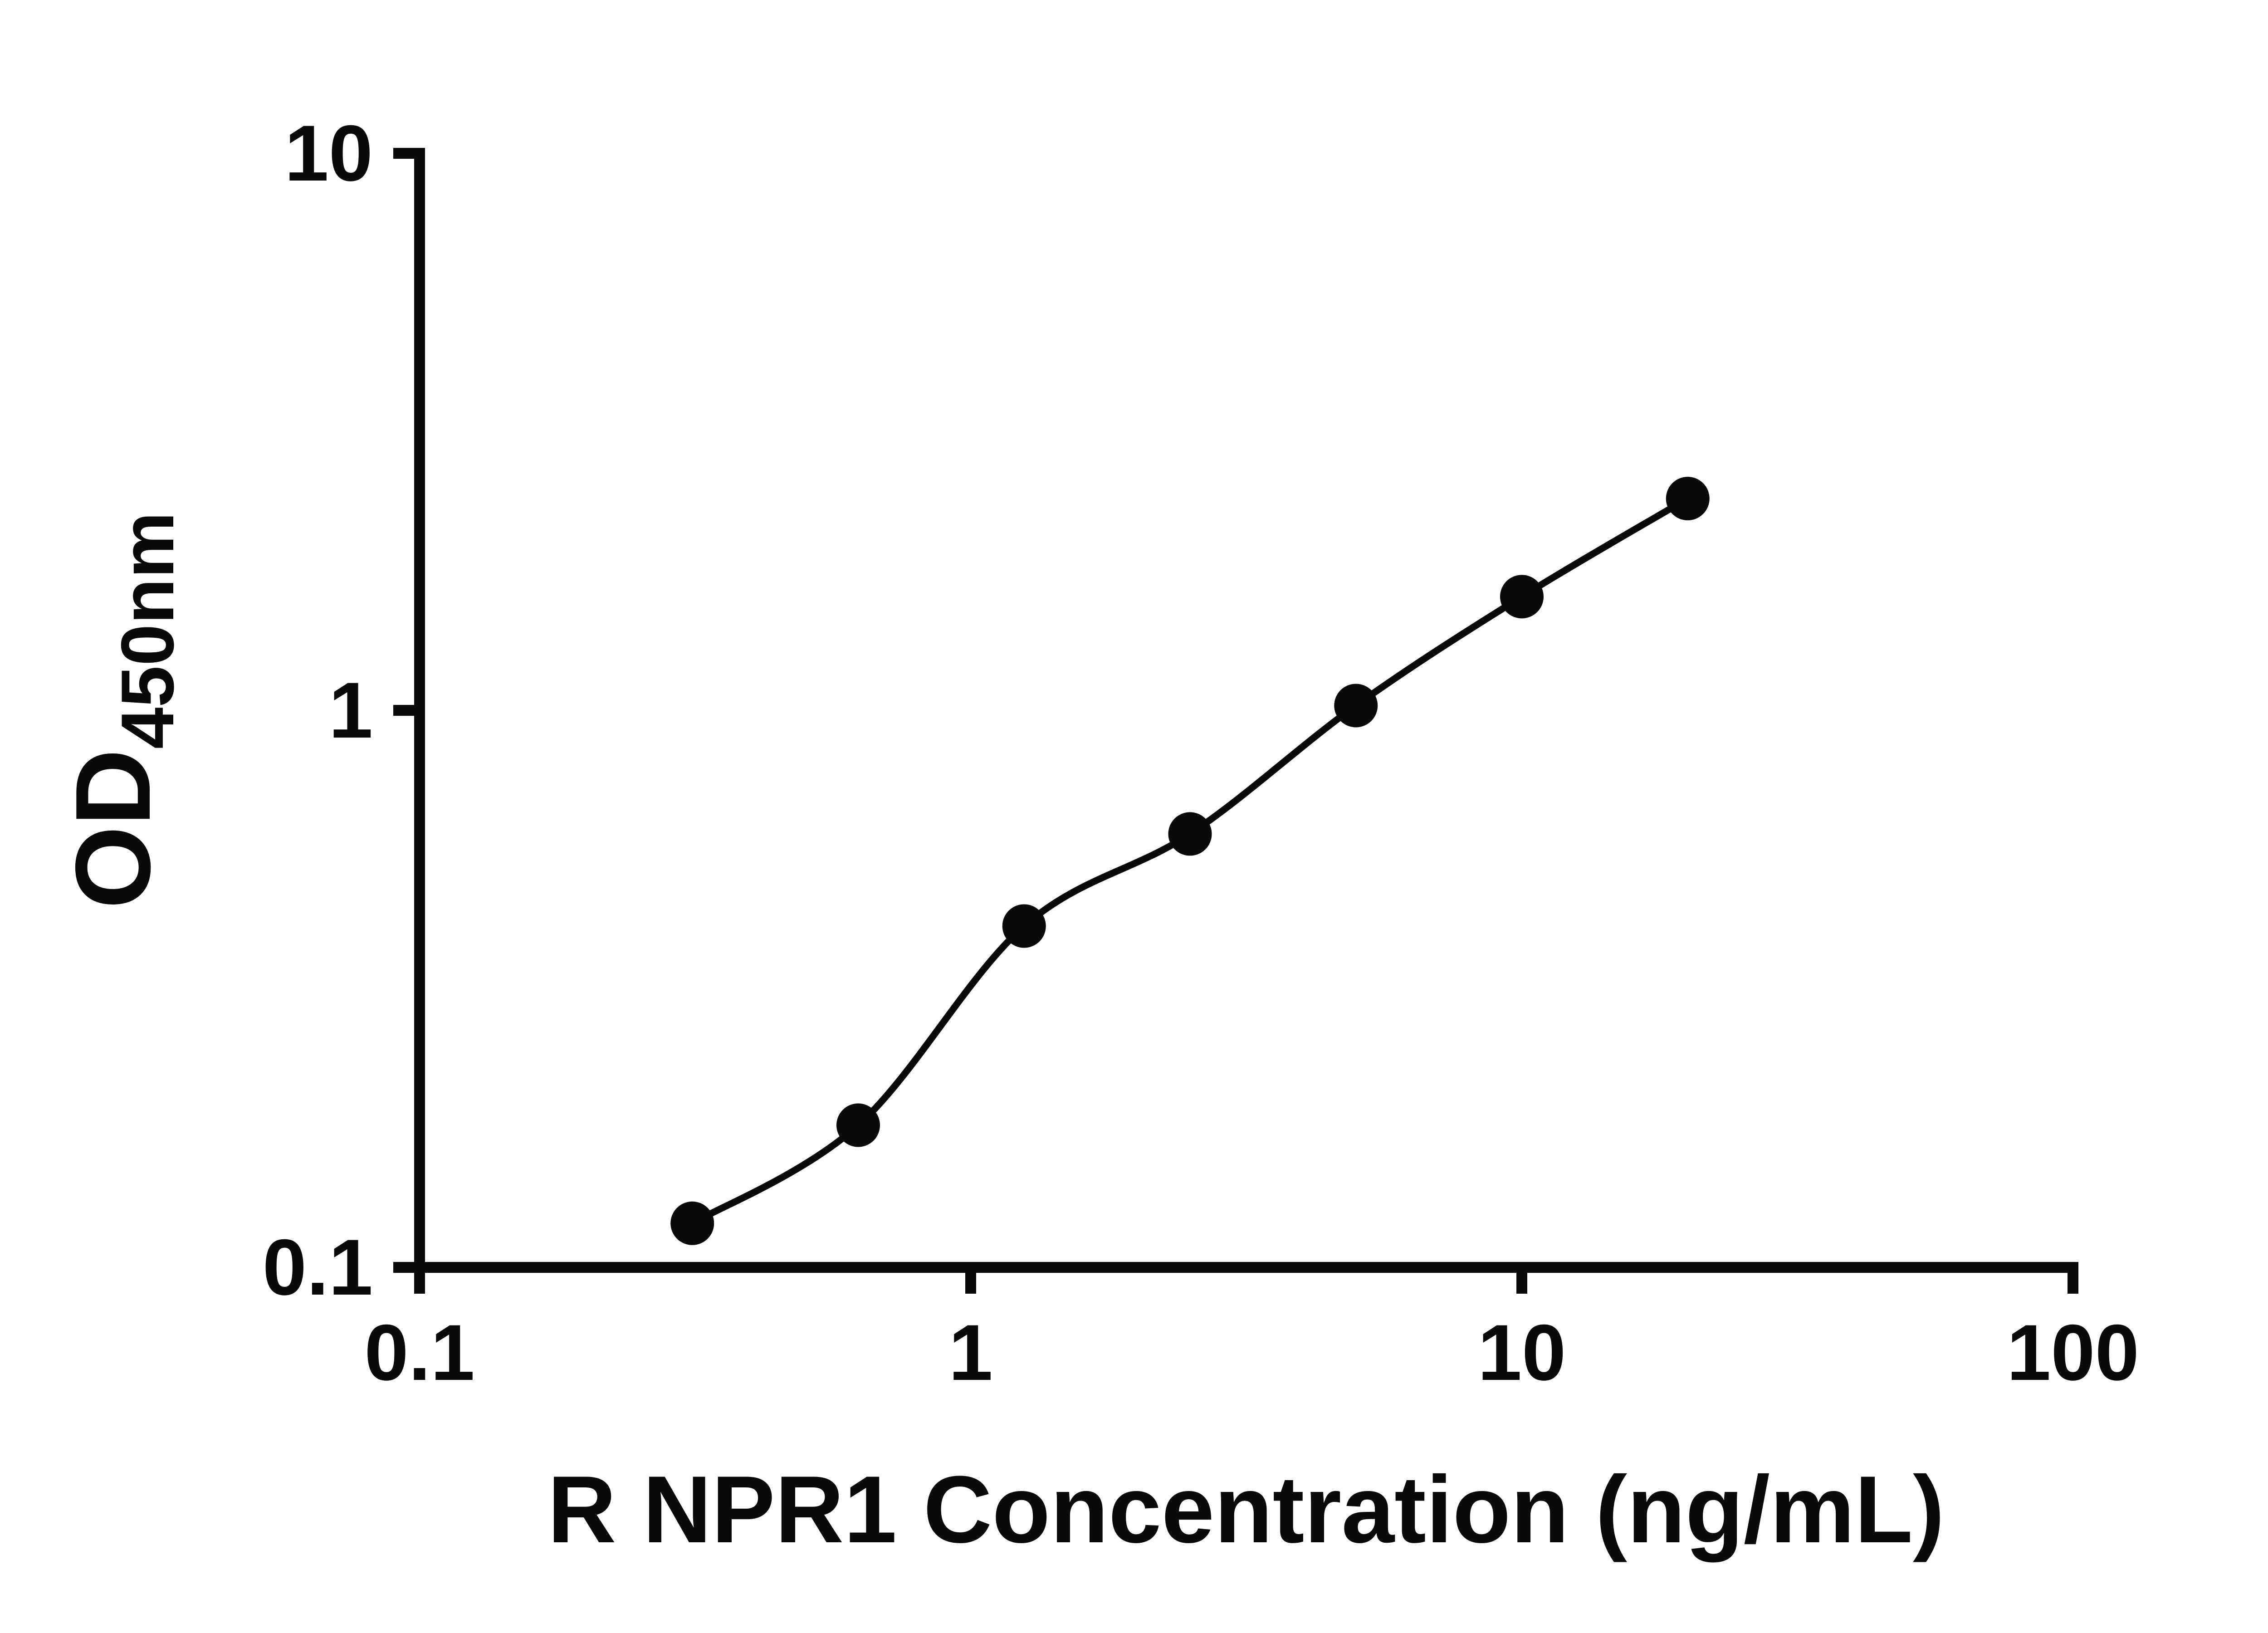  Describe the element at coordinates (351, 710) in the screenshot. I see `y-tick-label: 1` at that location.